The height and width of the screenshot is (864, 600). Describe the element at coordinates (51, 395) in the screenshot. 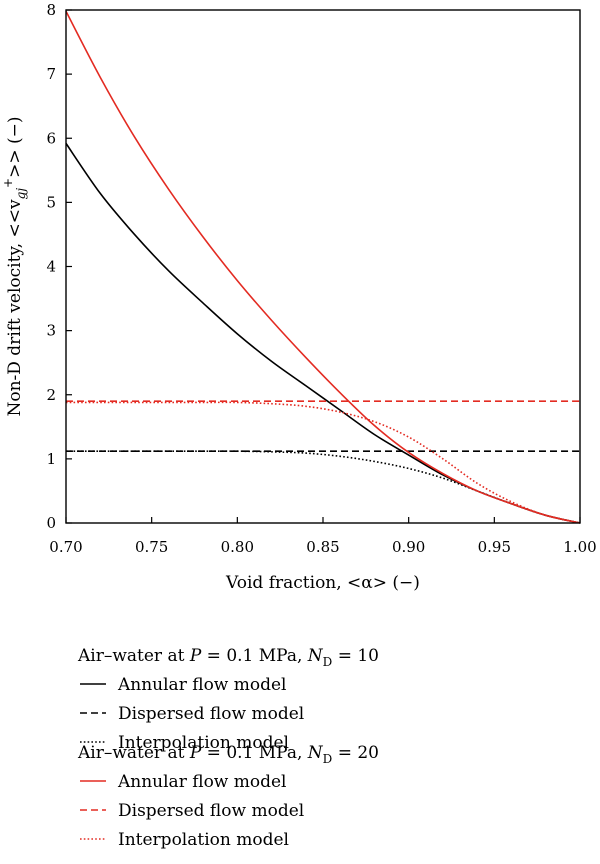

I see `y-tick-label: 2` at that location.